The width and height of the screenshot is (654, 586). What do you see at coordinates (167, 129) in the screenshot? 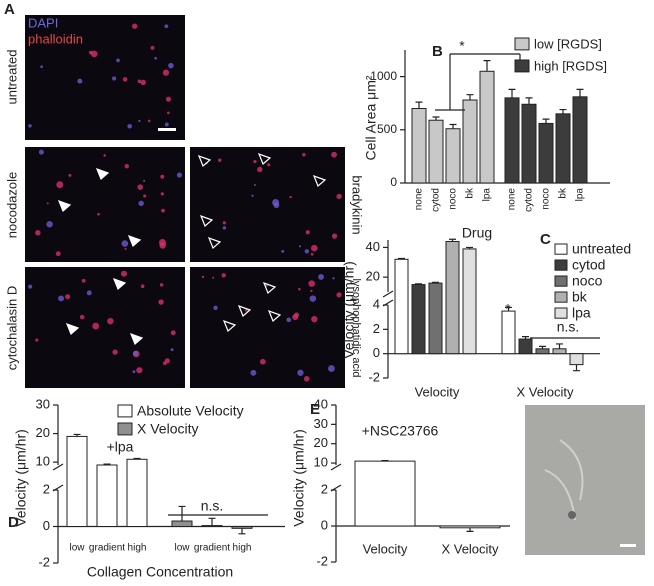
I see `scale-bar` at bounding box center [167, 129].